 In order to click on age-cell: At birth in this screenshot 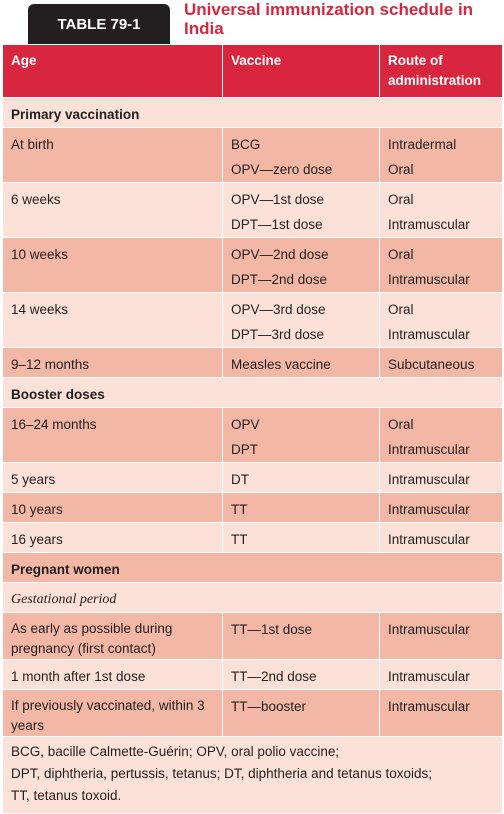, I will do `click(112, 155)`.